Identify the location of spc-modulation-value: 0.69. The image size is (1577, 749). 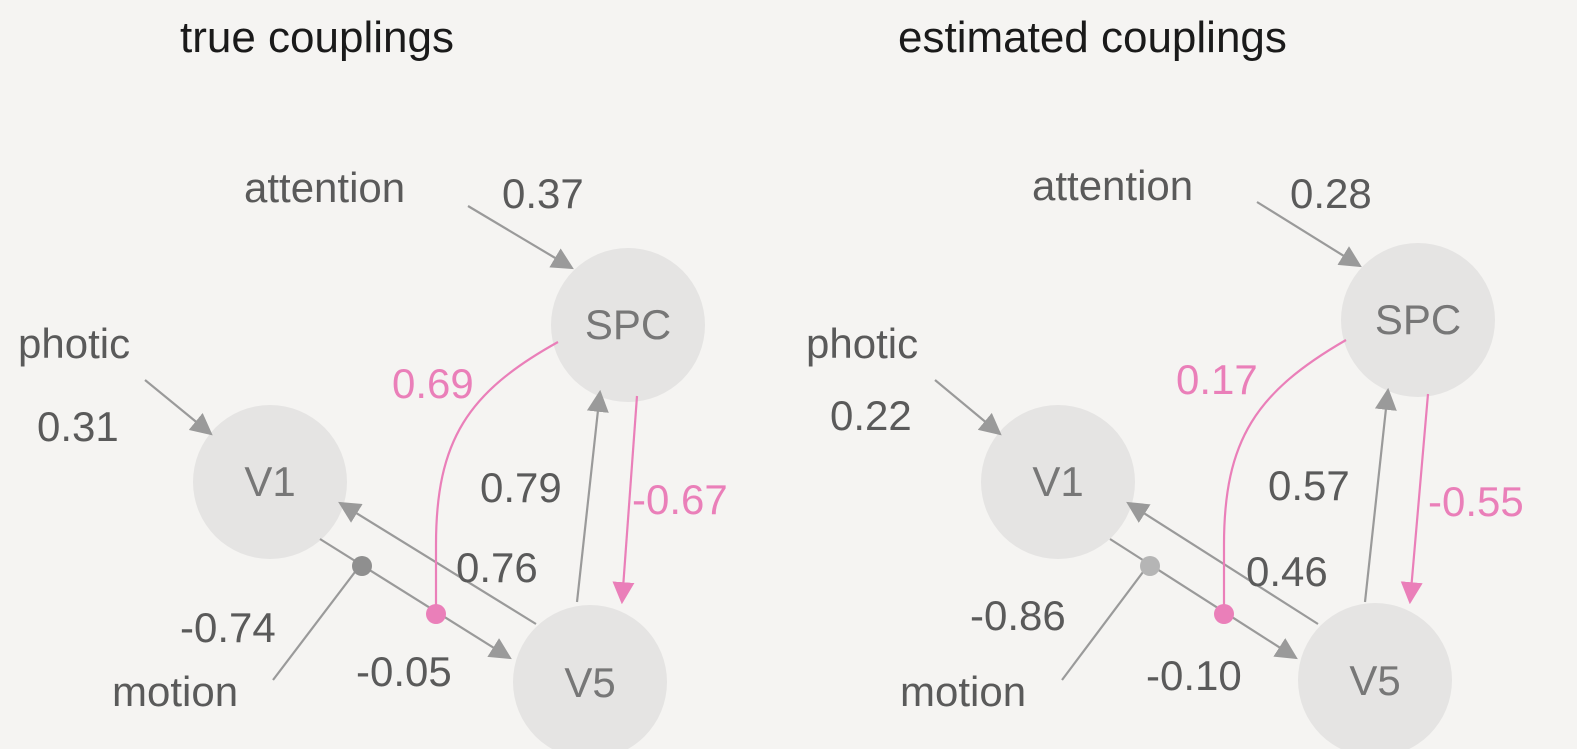
(433, 383).